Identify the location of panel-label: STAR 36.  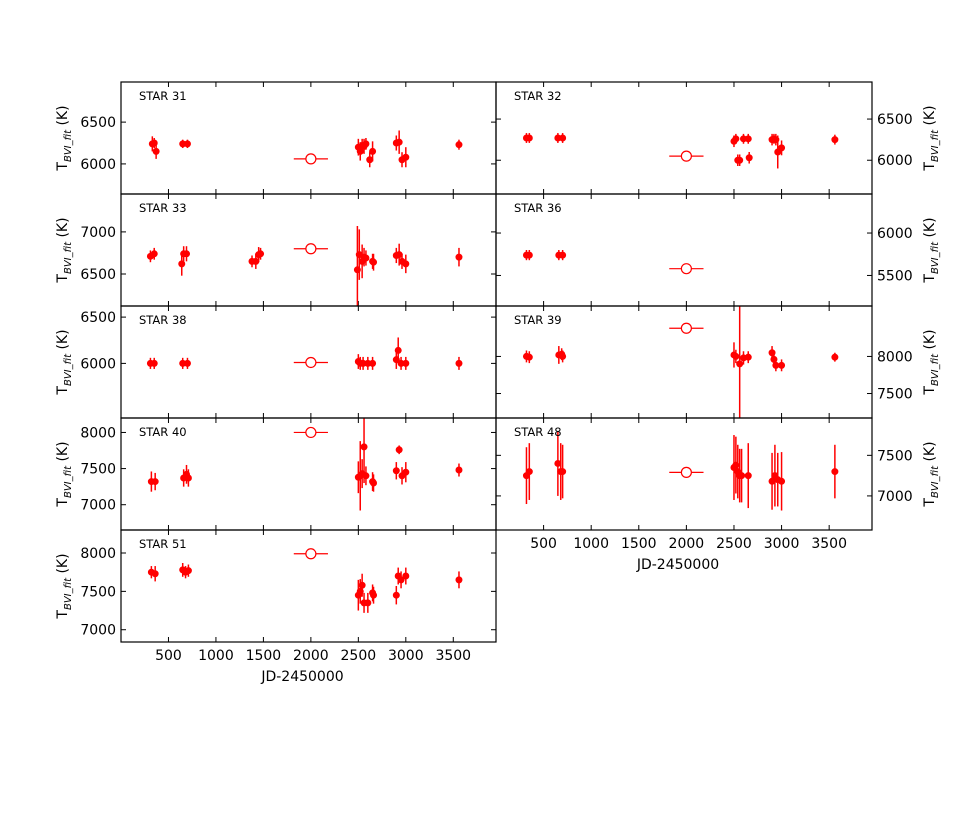
(538, 208).